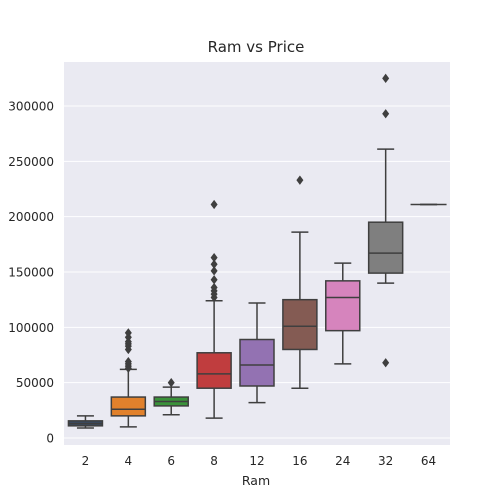  I want to click on y-tick-label: 250000, so click(31, 162).